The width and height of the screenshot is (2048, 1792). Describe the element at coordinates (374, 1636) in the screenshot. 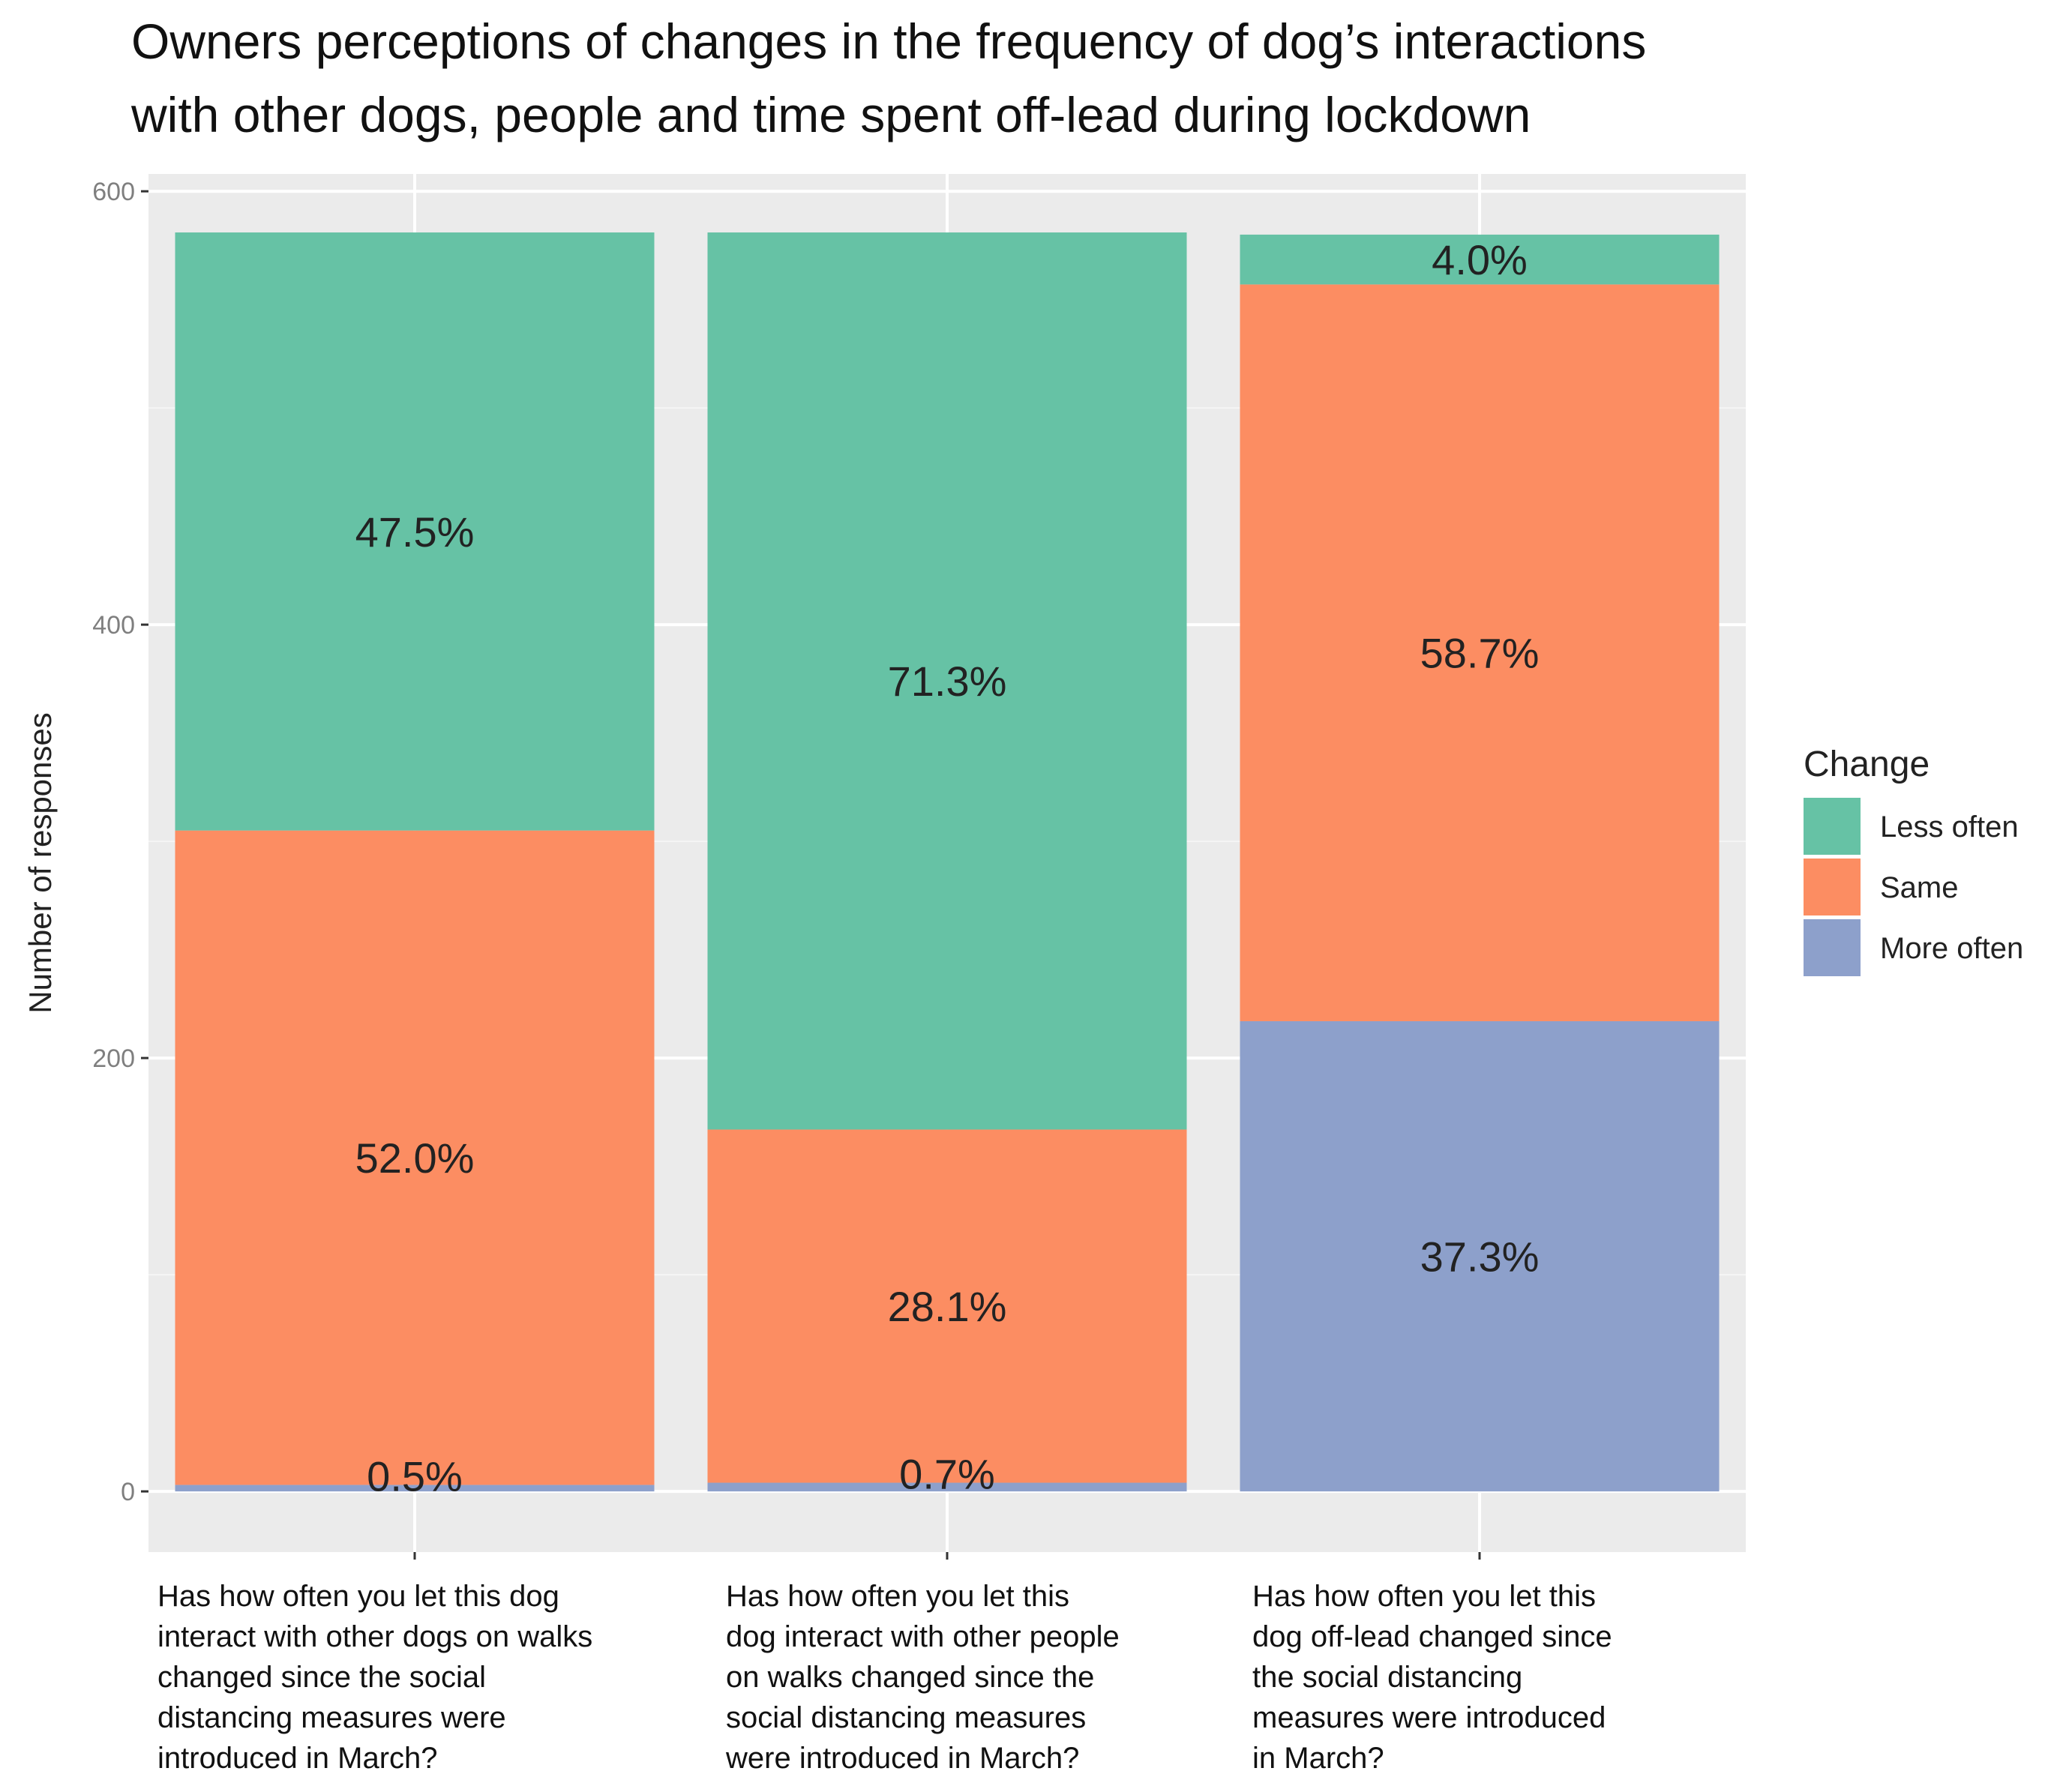

I see `x-tick-label-line: interact with other dogs on walks` at that location.